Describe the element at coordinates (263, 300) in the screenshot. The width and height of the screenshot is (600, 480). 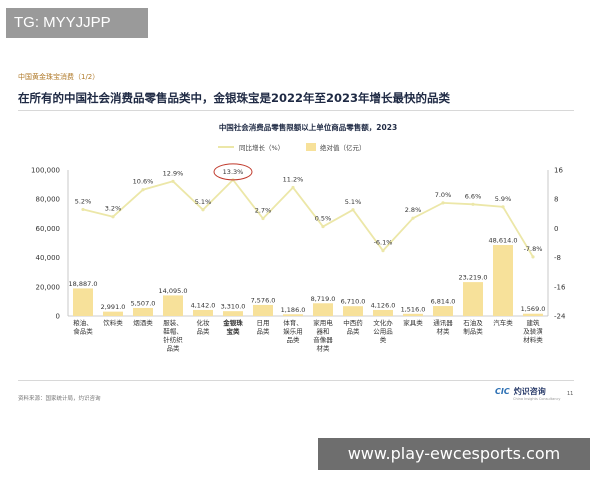
I see `bar-value-label: 7,576.0` at that location.